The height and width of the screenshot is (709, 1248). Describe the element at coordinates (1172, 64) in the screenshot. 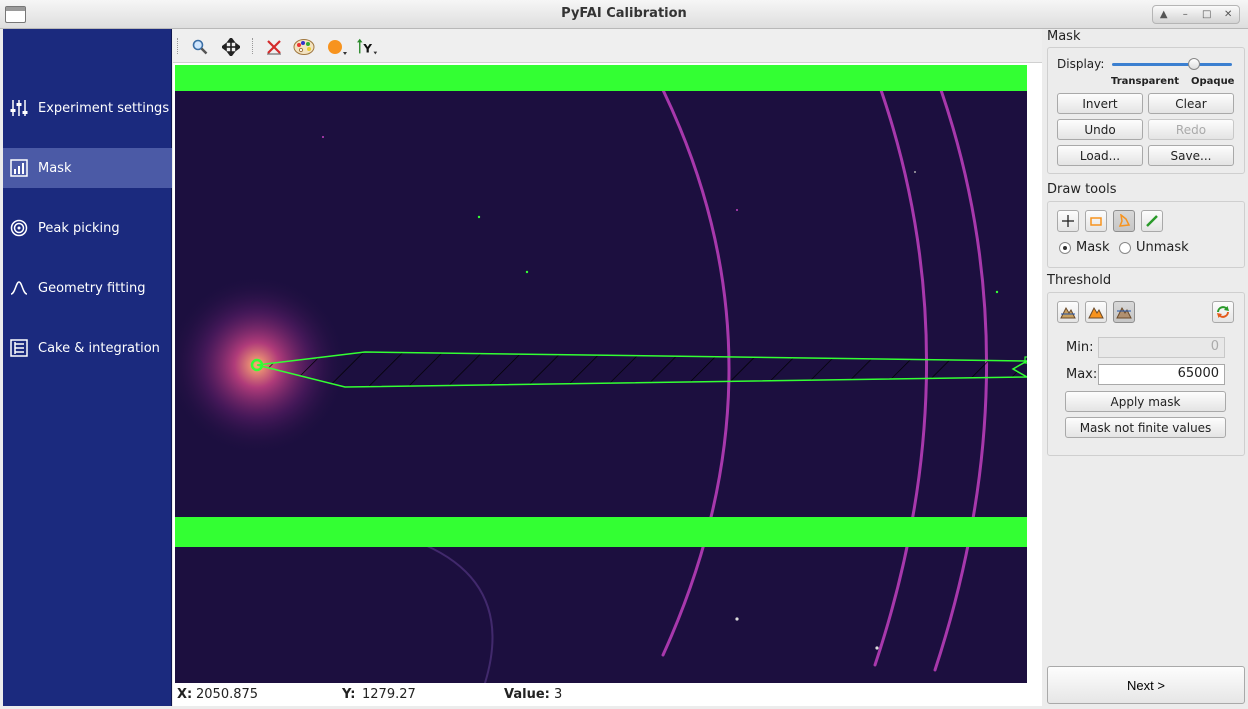

I see `opacity-slider` at that location.